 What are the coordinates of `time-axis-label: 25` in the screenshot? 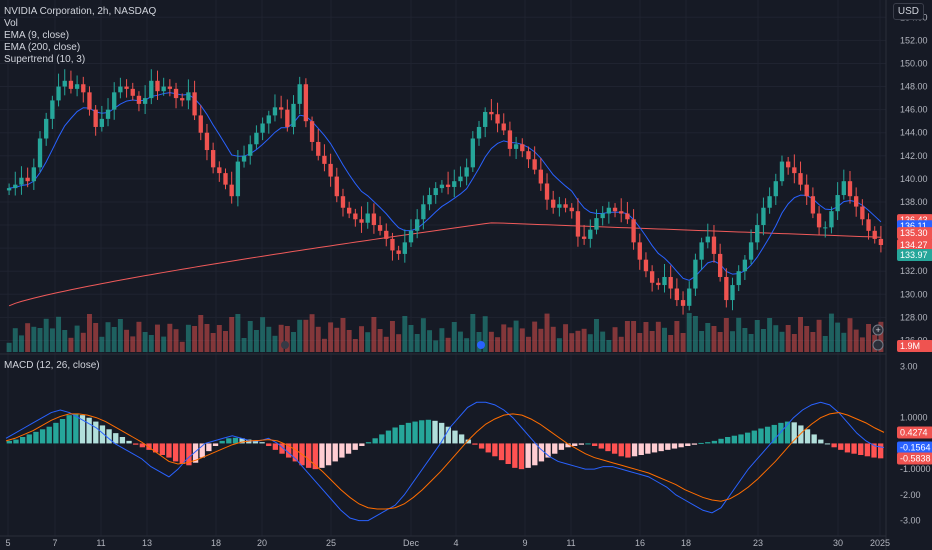 It's located at (331, 543).